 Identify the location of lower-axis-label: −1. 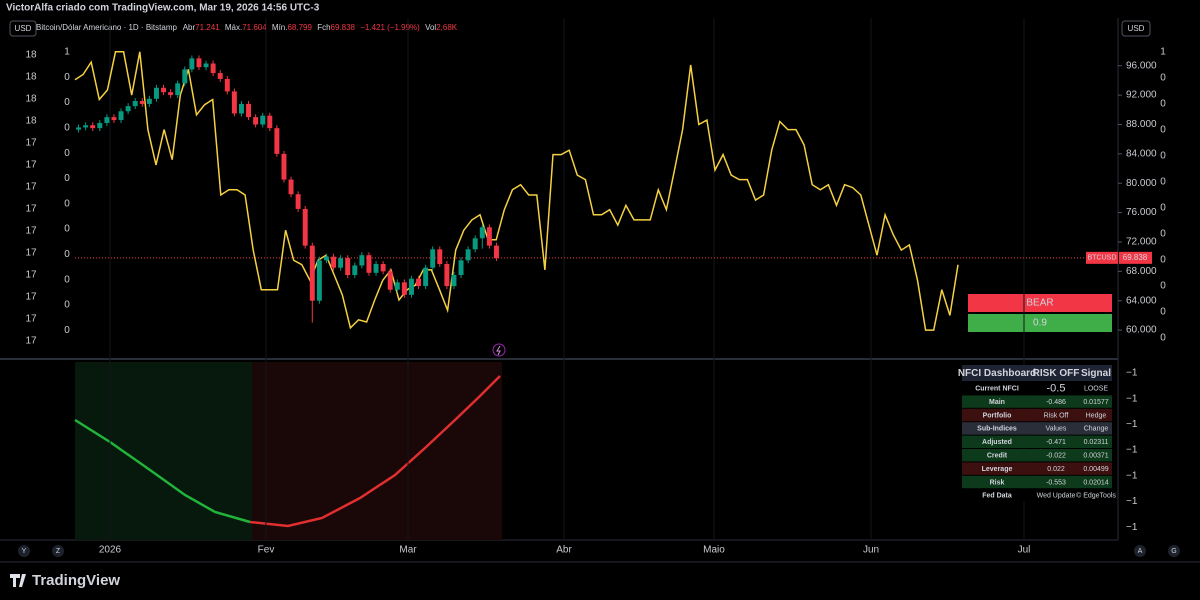
(1132, 398).